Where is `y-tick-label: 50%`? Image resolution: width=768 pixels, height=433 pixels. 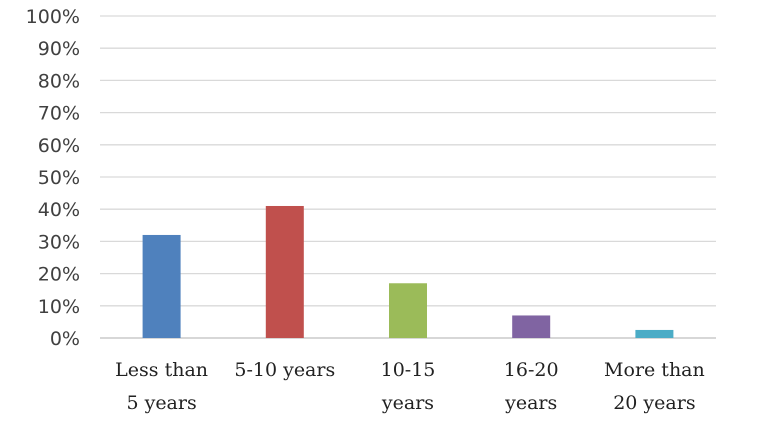 y-tick-label: 50% is located at coordinates (59, 178).